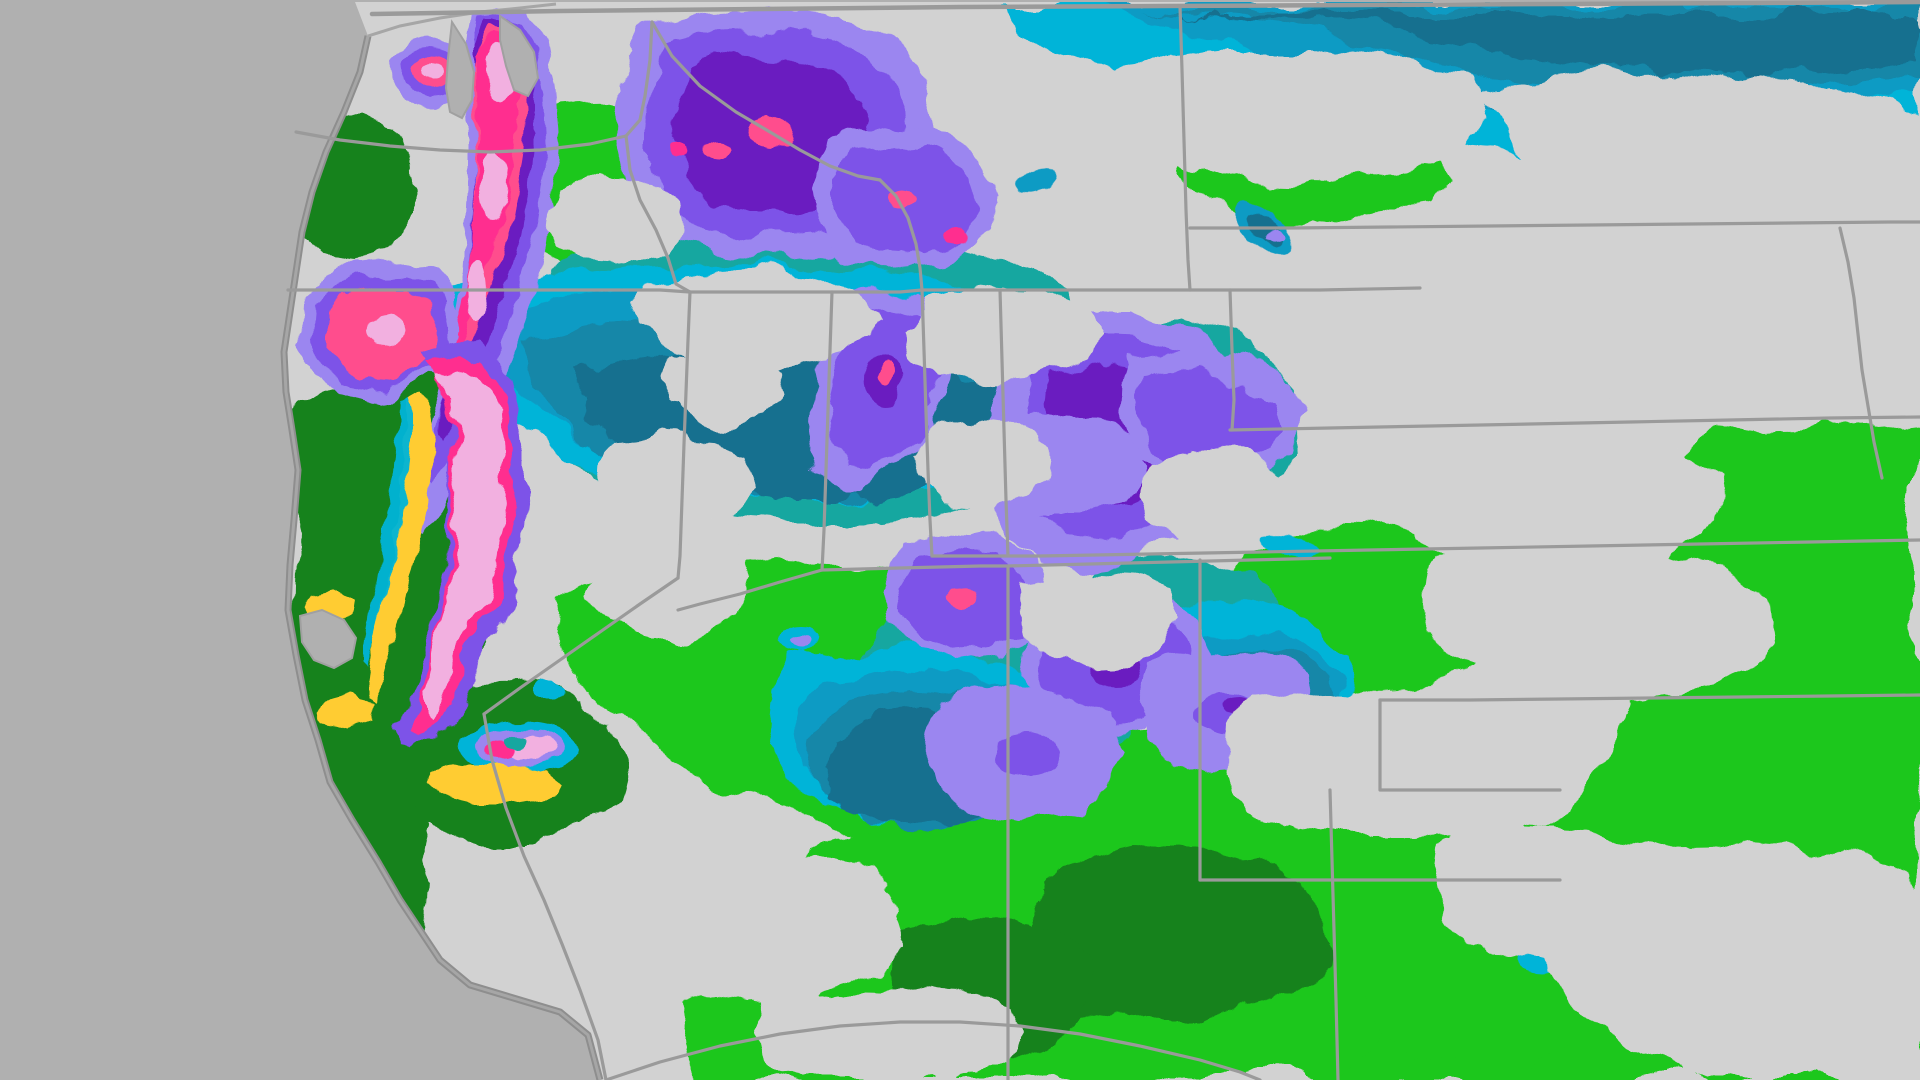 This screenshot has height=1080, width=1920. Describe the element at coordinates (944, 1035) in the screenshot. I see `new-mexico-south-hole` at that location.